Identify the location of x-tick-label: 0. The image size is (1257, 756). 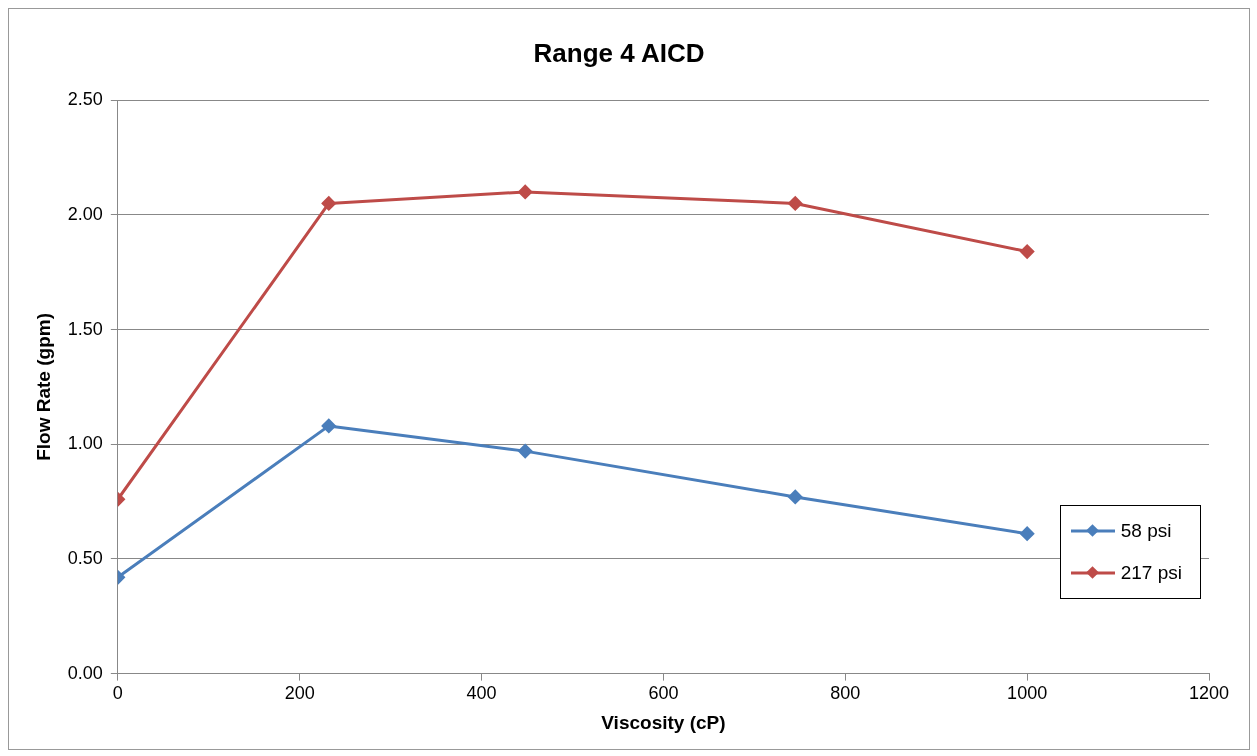
(117, 693).